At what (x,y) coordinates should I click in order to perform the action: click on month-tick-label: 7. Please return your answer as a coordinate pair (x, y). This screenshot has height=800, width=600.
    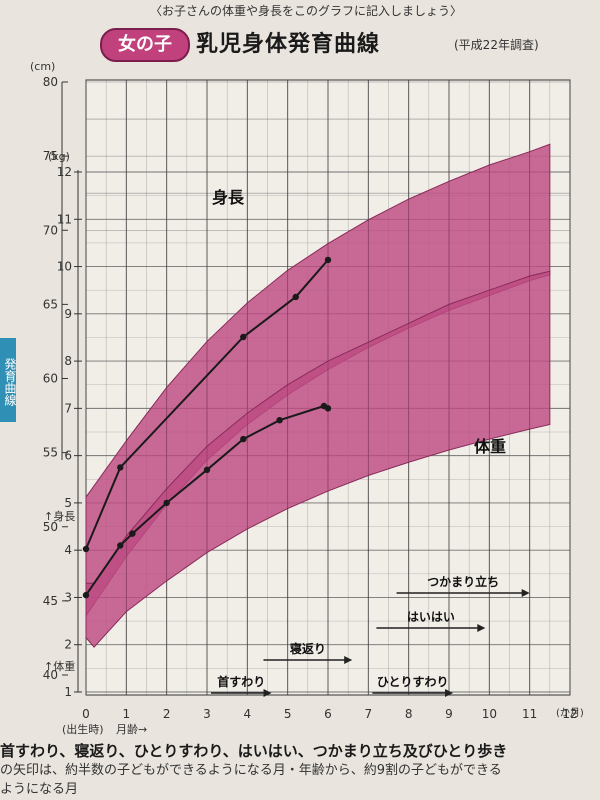
    Looking at the image, I should click on (369, 714).